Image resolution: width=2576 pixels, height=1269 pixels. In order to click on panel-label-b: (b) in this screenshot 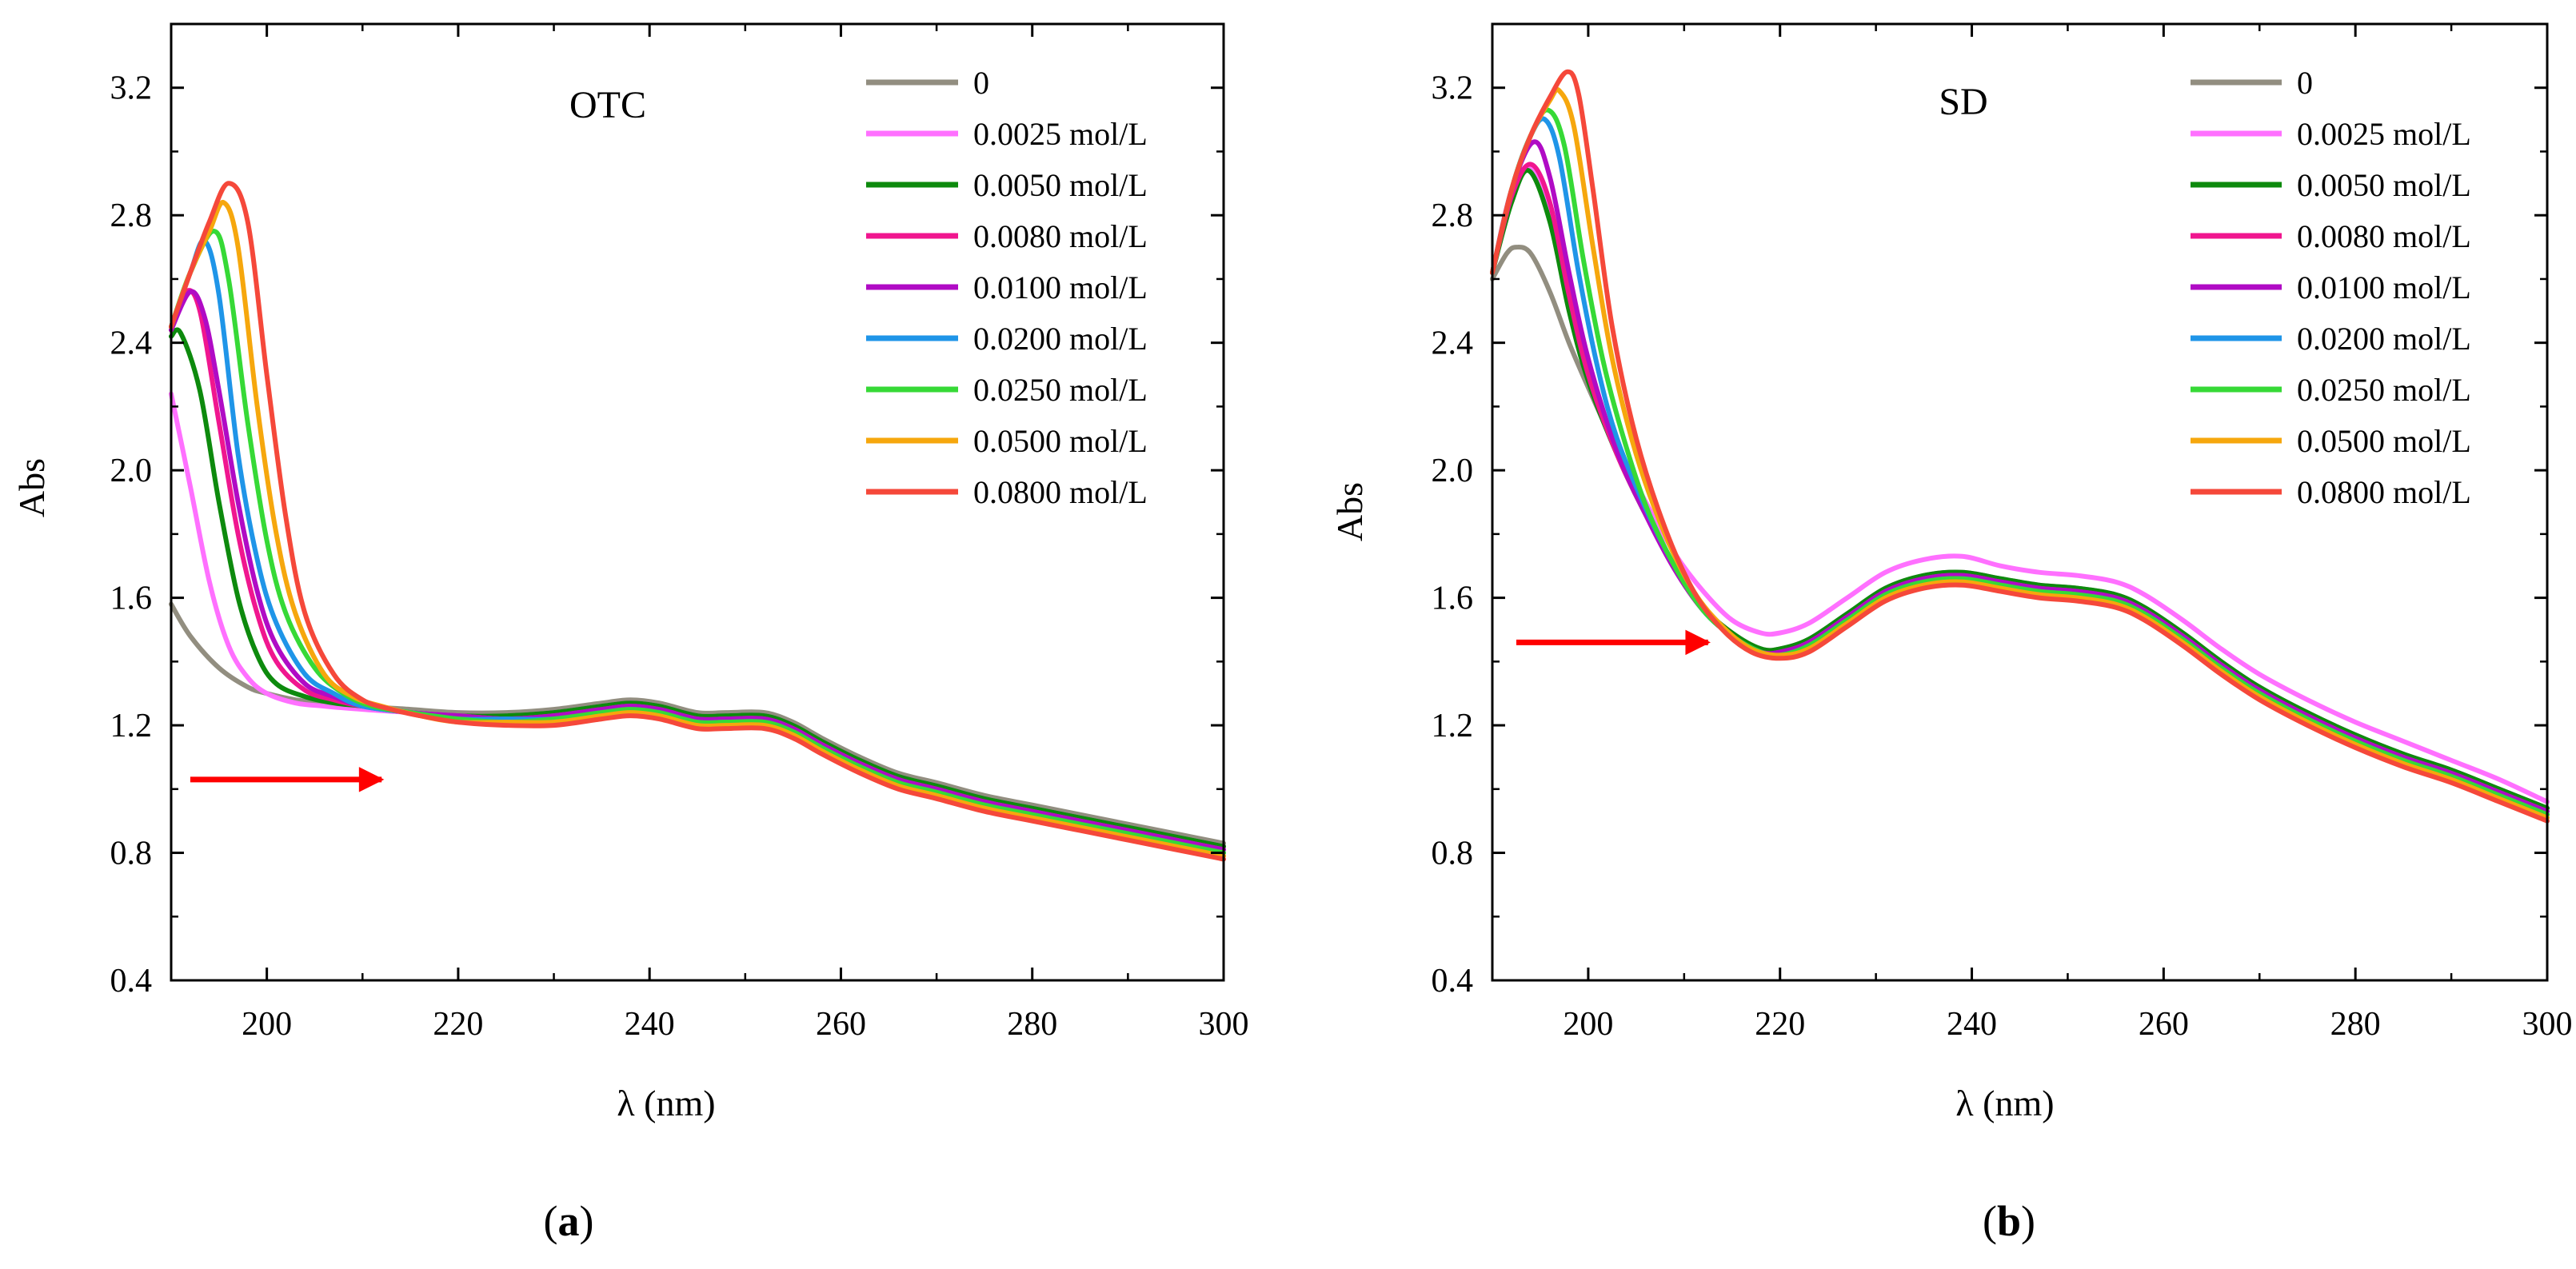, I will do `click(2009, 1221)`.